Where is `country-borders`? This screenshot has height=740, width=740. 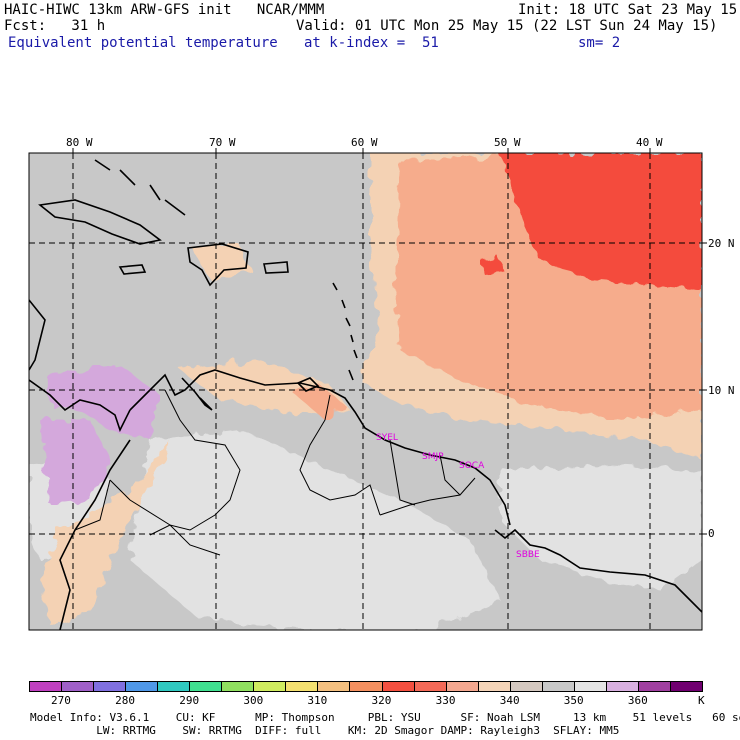 country-borders is located at coordinates (275, 472).